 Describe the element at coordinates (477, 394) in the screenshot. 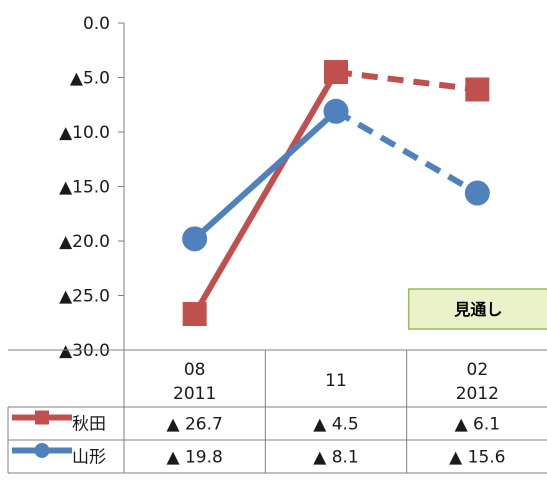

I see `x-tick-sublabel-2: 2012` at that location.